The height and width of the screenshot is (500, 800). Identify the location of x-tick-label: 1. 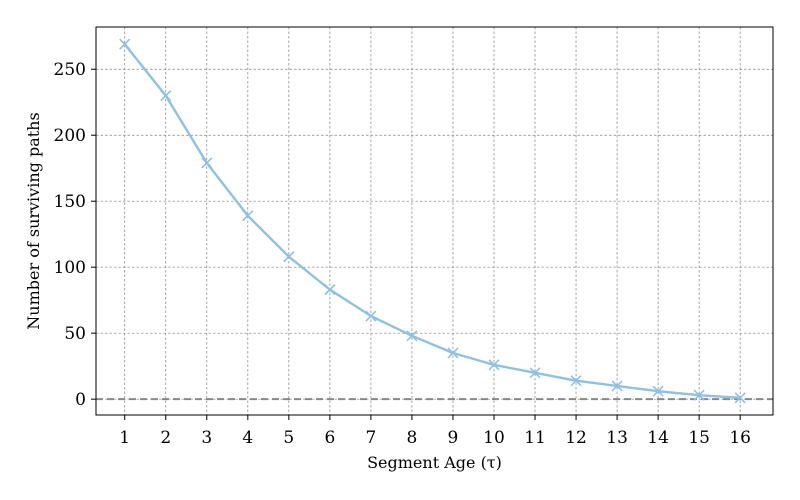
(124, 438).